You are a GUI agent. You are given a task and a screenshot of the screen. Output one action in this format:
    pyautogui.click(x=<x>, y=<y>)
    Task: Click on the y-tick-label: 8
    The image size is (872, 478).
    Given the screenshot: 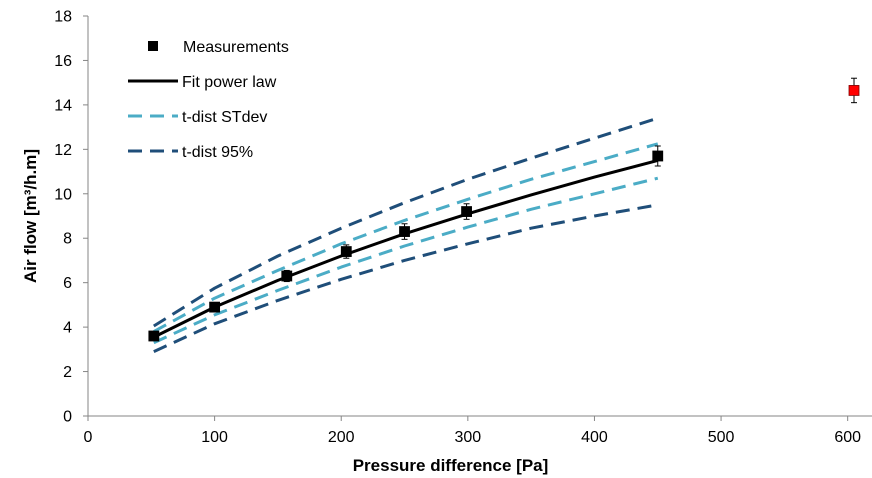 What is the action you would take?
    pyautogui.click(x=67, y=239)
    